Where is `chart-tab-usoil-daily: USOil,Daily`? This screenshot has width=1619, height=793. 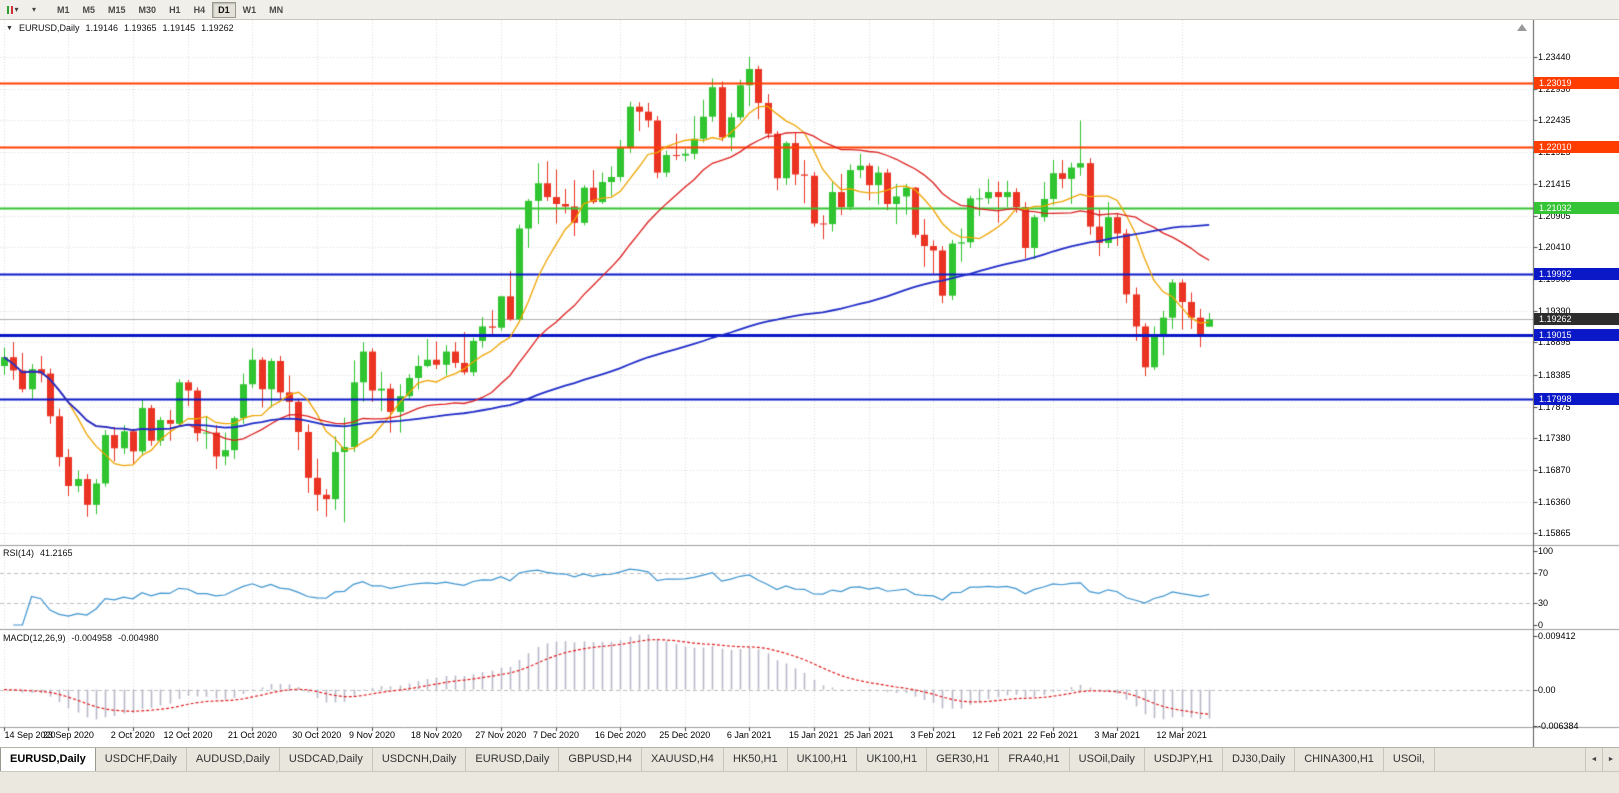
chart-tab-usoil-daily: USOil,Daily is located at coordinates (1107, 759).